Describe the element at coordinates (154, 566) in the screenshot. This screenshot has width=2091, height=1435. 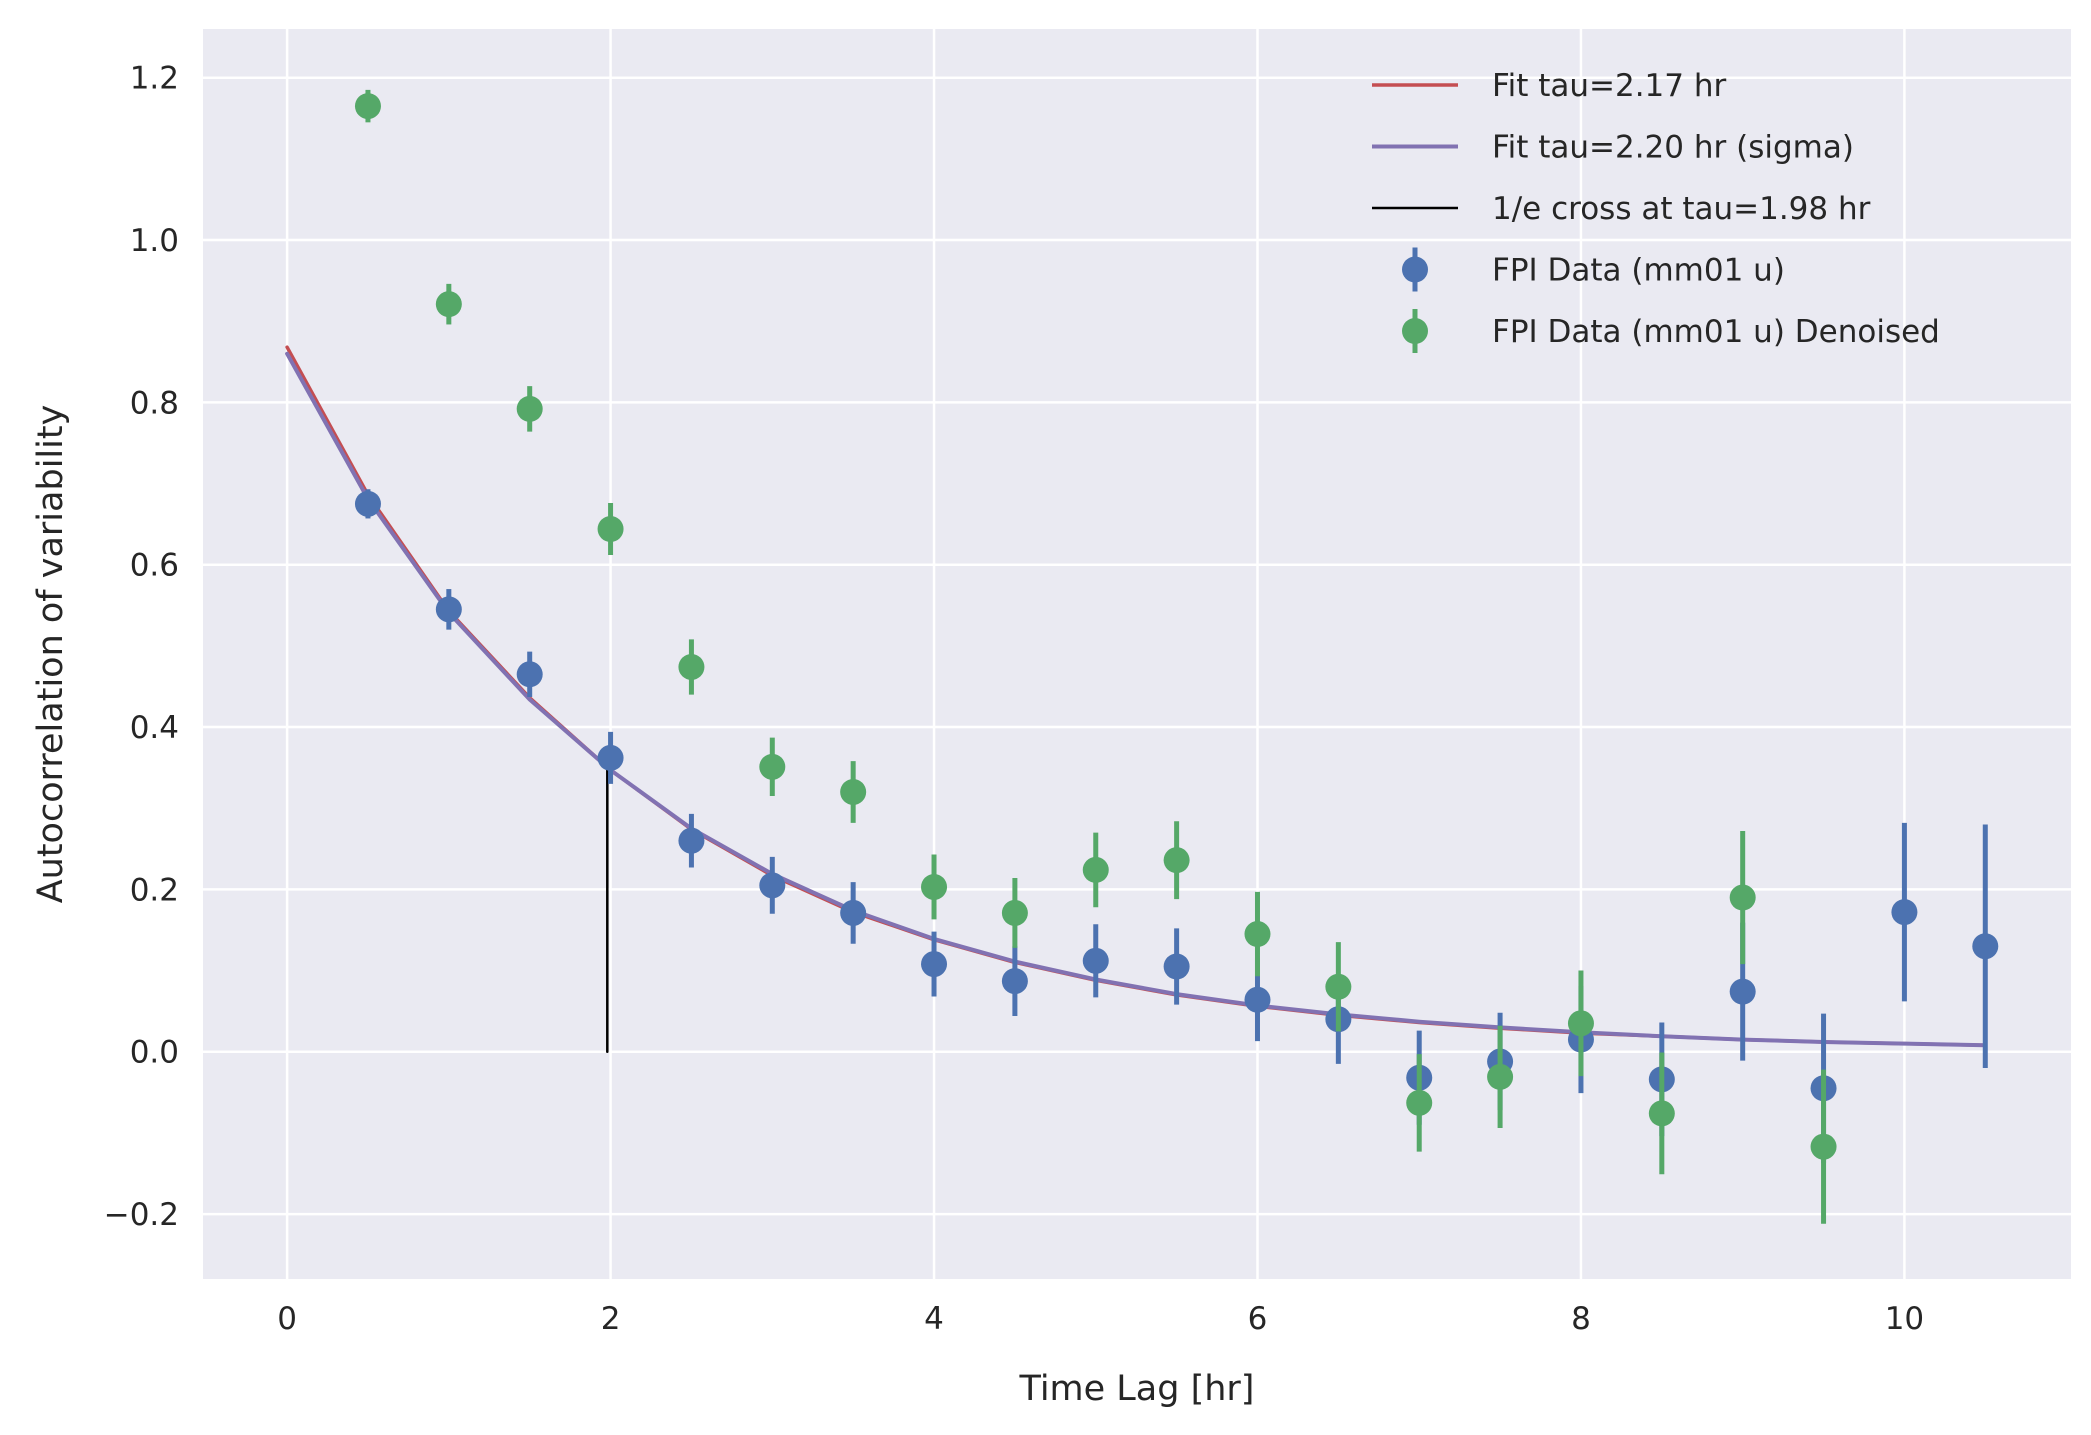
I see `y-tick-label: 0.6` at that location.